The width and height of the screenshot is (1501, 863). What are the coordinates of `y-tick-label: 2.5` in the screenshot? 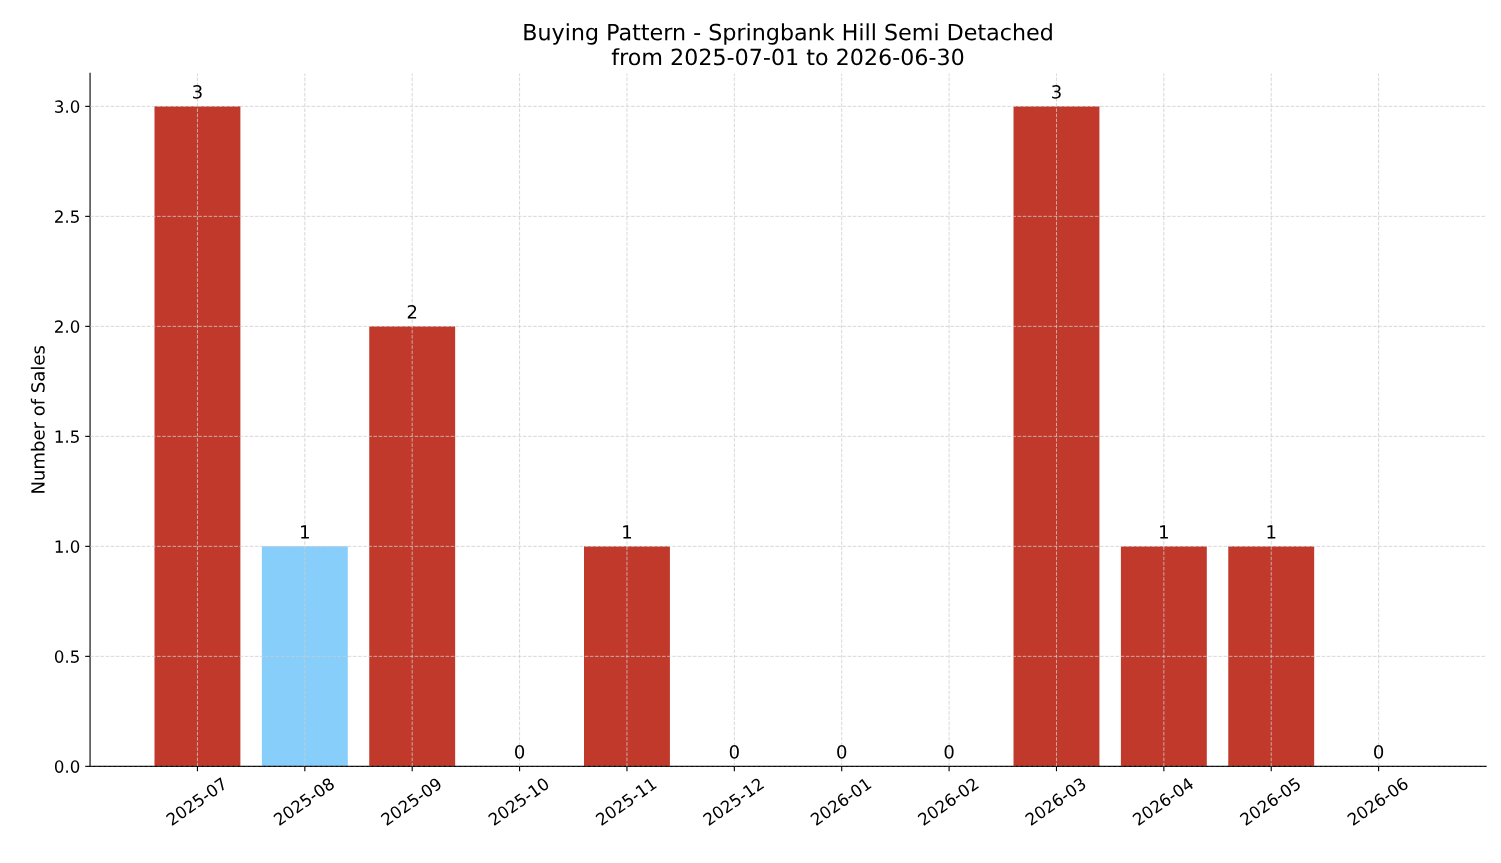 It's located at (67, 216).